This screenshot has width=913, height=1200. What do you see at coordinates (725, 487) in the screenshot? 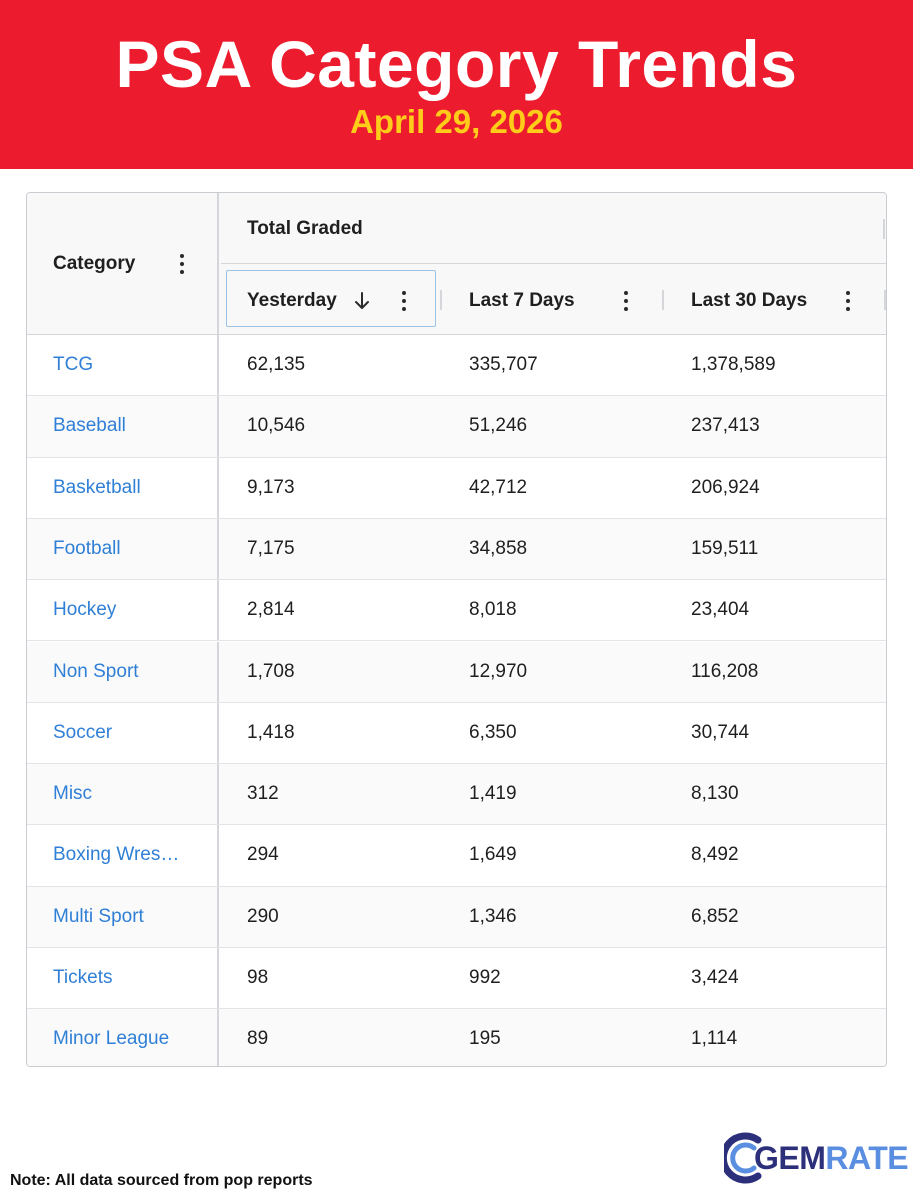
I see `last-30-days-cell: 206,924` at bounding box center [725, 487].